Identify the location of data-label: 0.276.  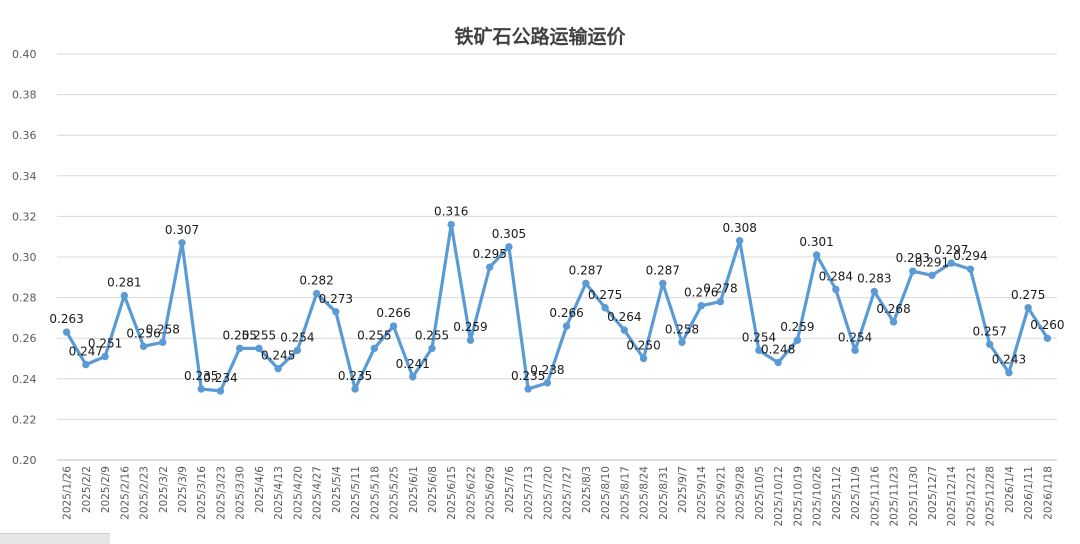
(701, 293).